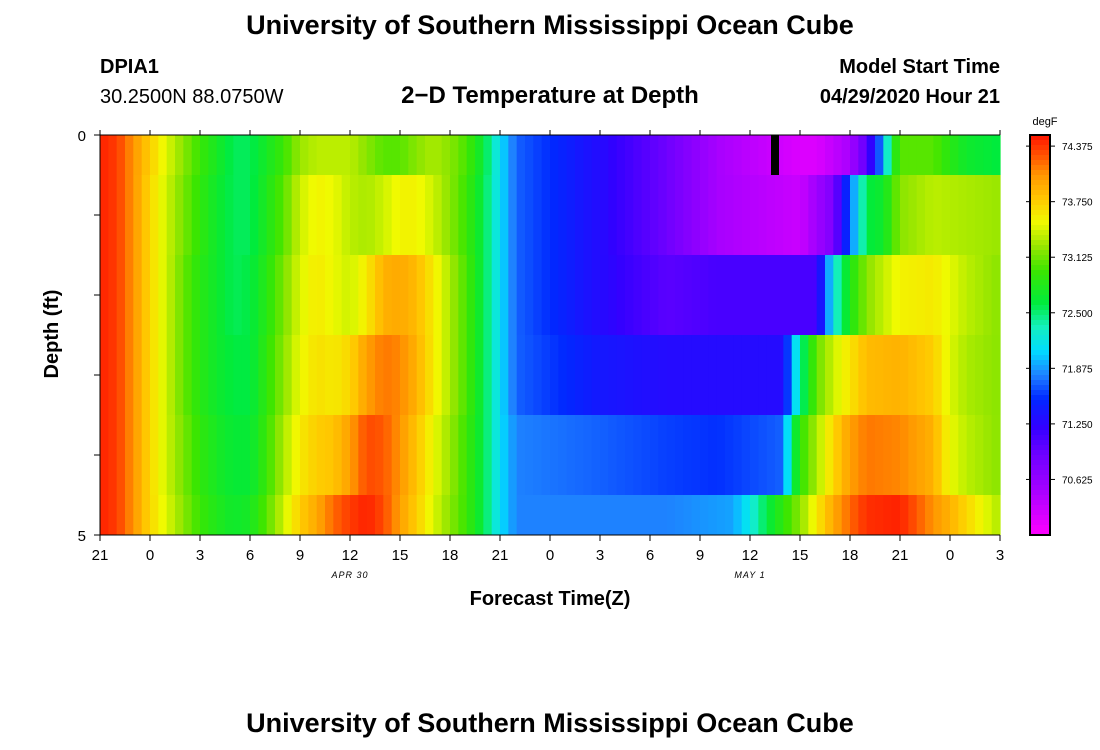 Image resolution: width=1100 pixels, height=750 pixels. I want to click on model-start-value: 04/29/2020 Hour 21, so click(909, 97).